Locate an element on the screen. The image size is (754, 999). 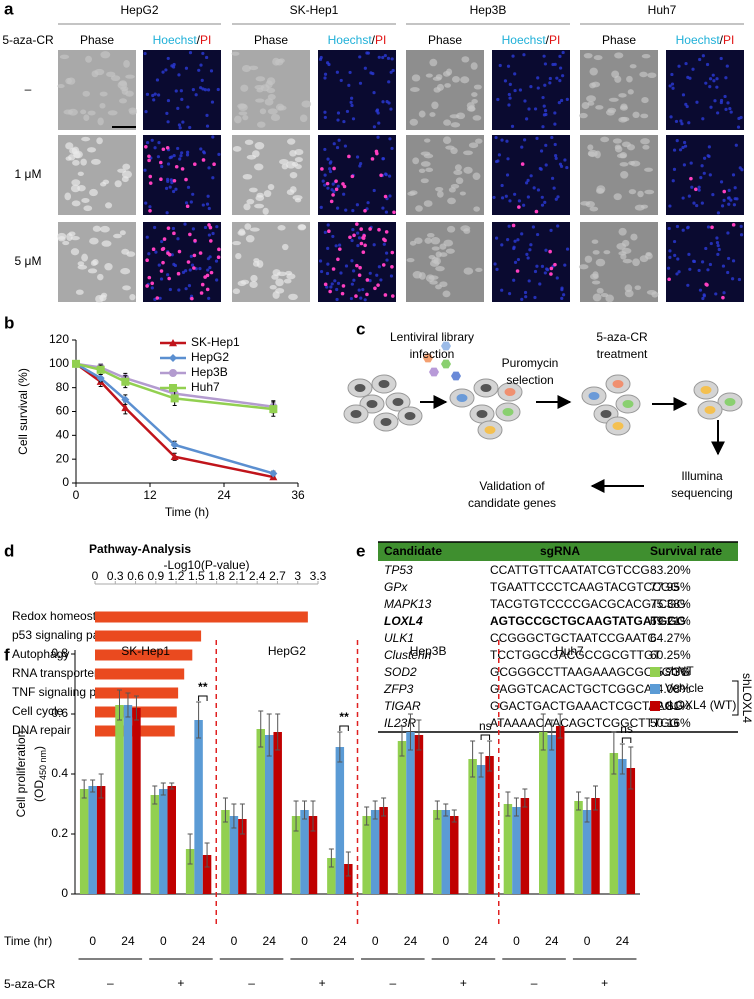
y-tick-label: 0 is located at coordinates (65, 482).